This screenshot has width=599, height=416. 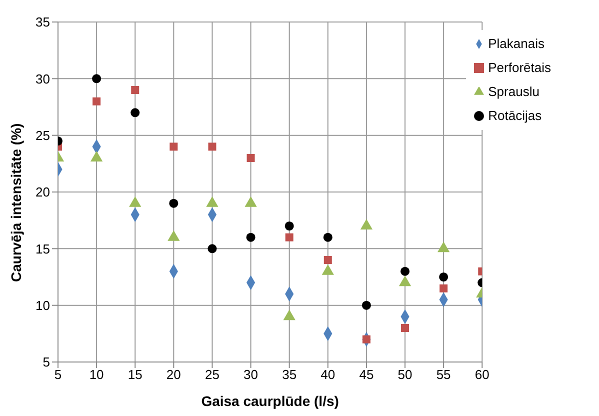 I want to click on x-axis-title: Gaisa caurplūde (l/s), so click(x=270, y=401).